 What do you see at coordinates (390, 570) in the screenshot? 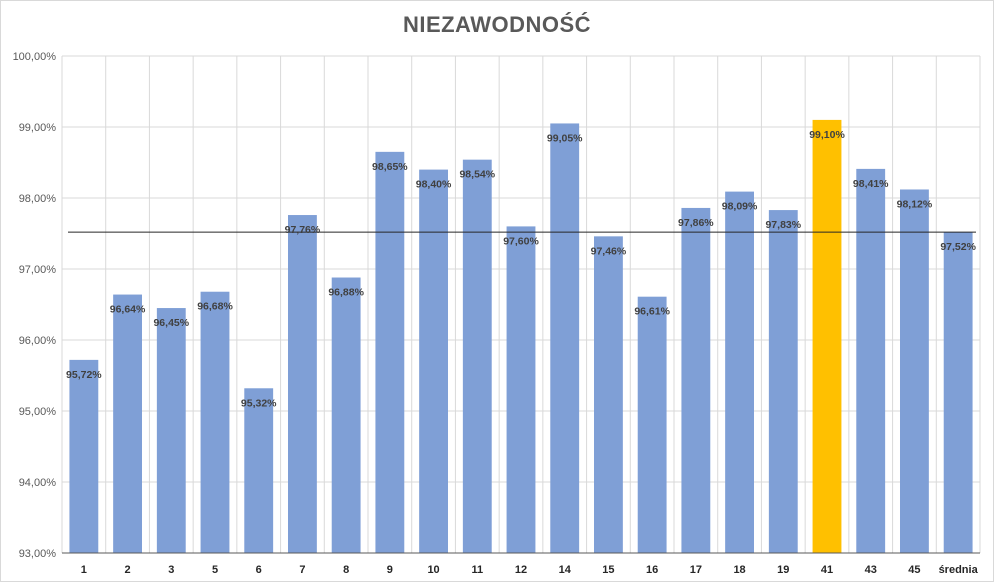
I see `x-tick-label: 9` at bounding box center [390, 570].